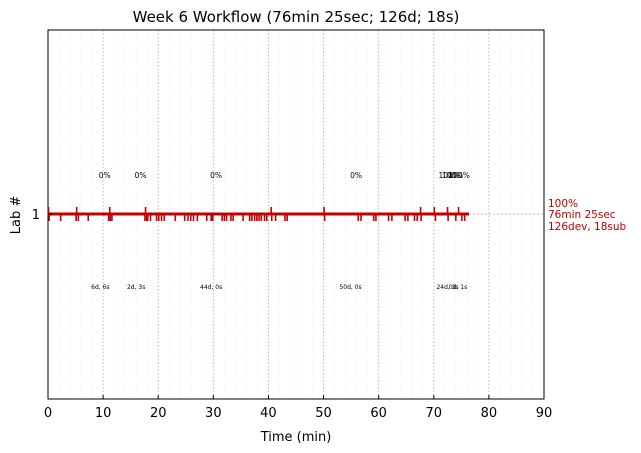 The image size is (641, 453). What do you see at coordinates (296, 17) in the screenshot?
I see `chart-title: Week 6 Workflow (76min 25sec; 126d; 18s)` at bounding box center [296, 17].